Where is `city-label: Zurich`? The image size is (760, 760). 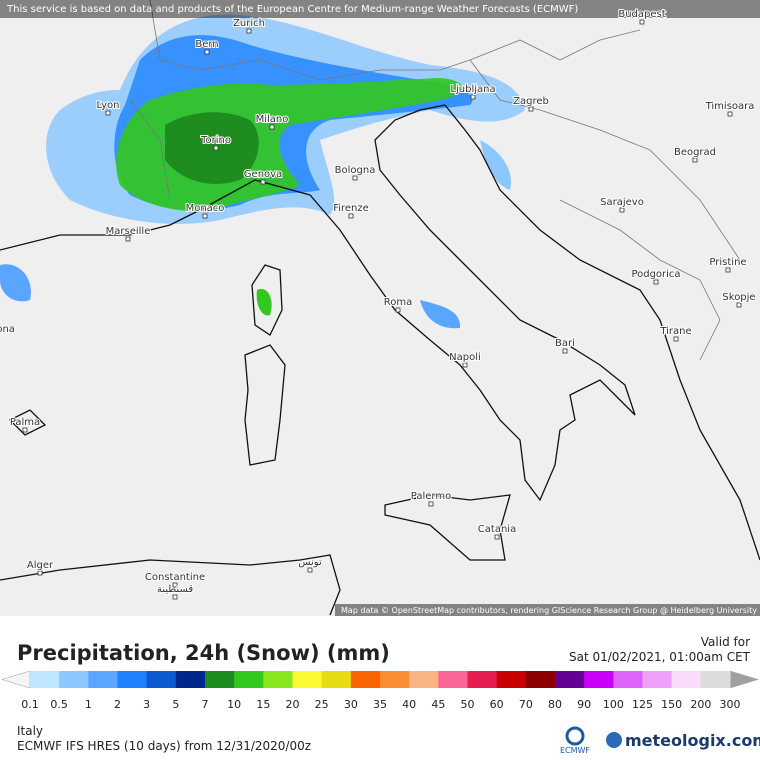 city-label: Zurich is located at coordinates (249, 23).